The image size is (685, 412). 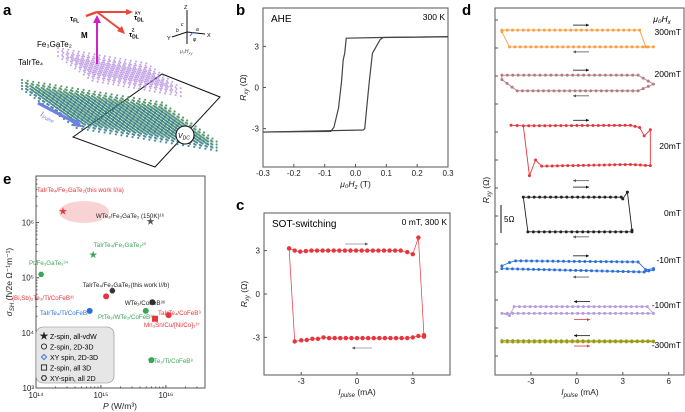 What do you see at coordinates (44, 367) in the screenshot?
I see `square-marker` at bounding box center [44, 367].